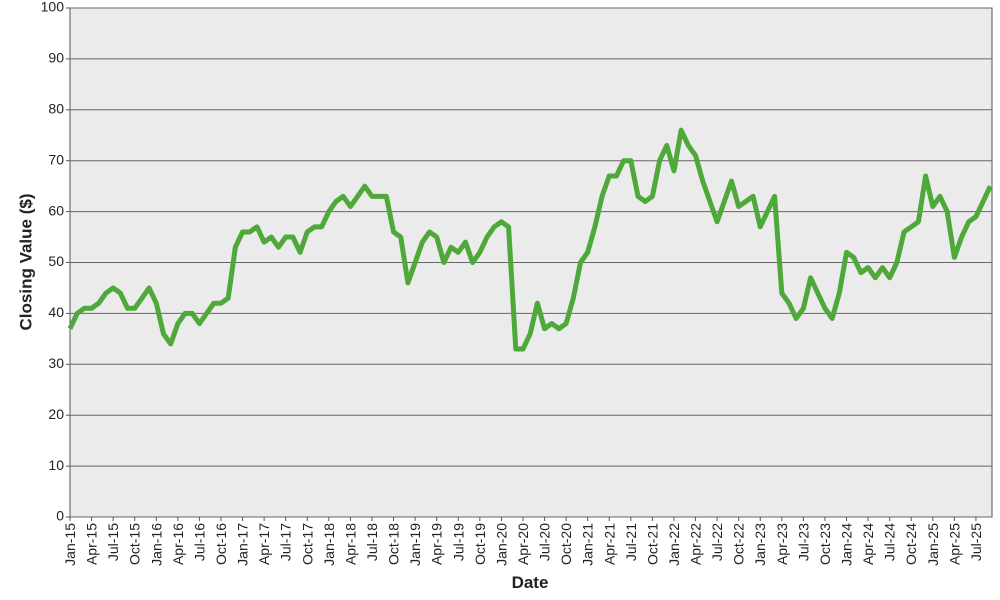 This screenshot has width=1000, height=600. I want to click on x-tick-label: Apr-22, so click(696, 544).